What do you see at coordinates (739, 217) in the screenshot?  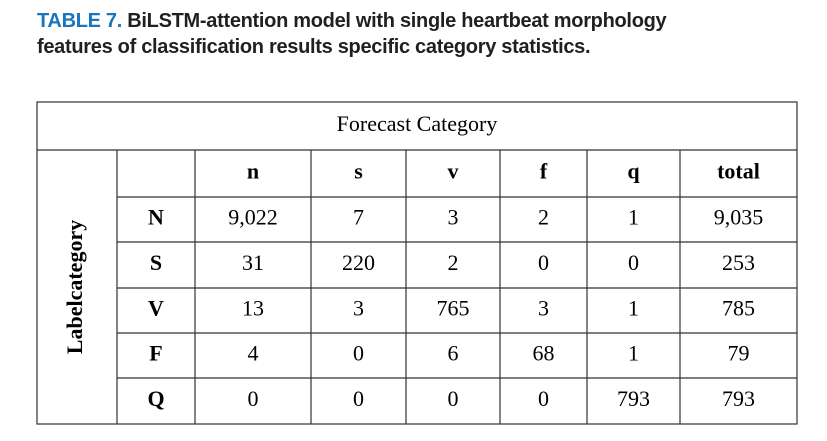 I see `cell: 9,035` at bounding box center [739, 217].